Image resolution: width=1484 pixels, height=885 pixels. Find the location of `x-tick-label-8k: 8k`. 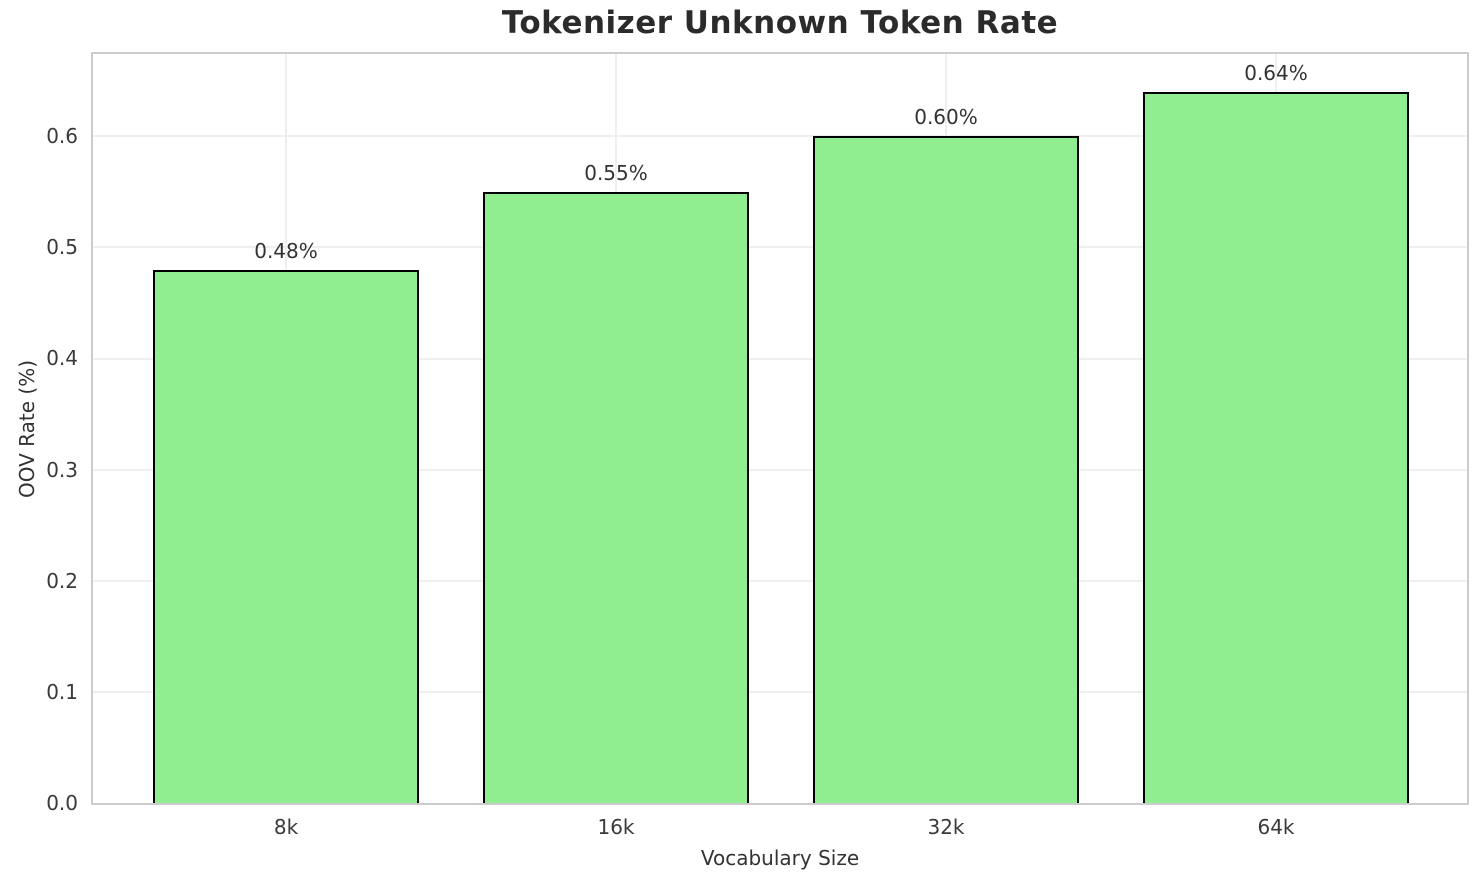

x-tick-label-8k: 8k is located at coordinates (286, 827).